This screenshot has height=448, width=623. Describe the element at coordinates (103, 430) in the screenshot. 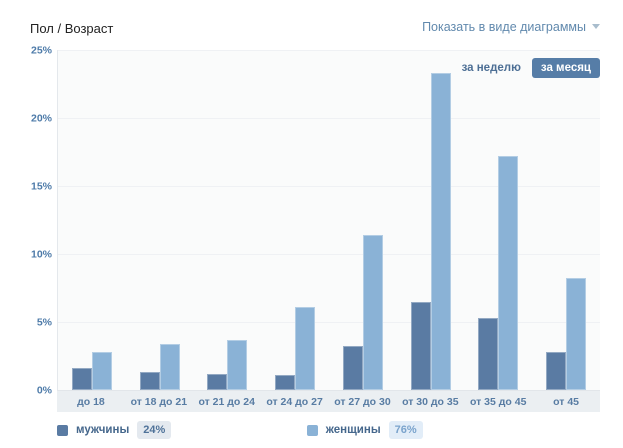

I see `legend-men-label: мужчины` at that location.